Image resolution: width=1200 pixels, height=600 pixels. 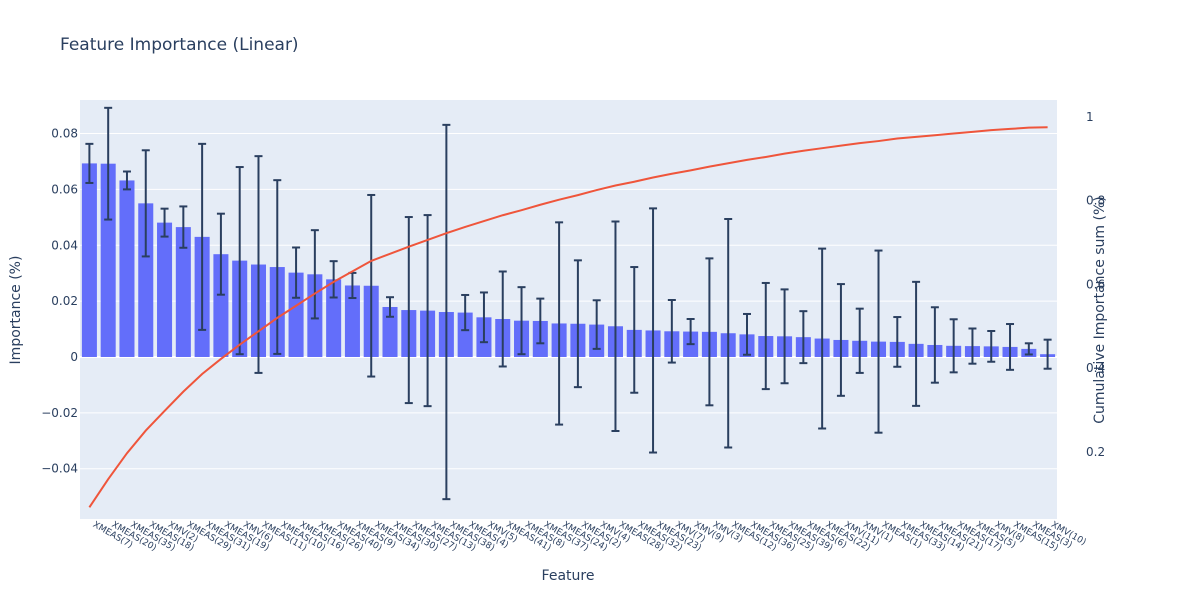 I want to click on y-axis-ticks: −0.04 −0.02 0 0.02 0.04 0.06 0.08, so click(x=59, y=301).